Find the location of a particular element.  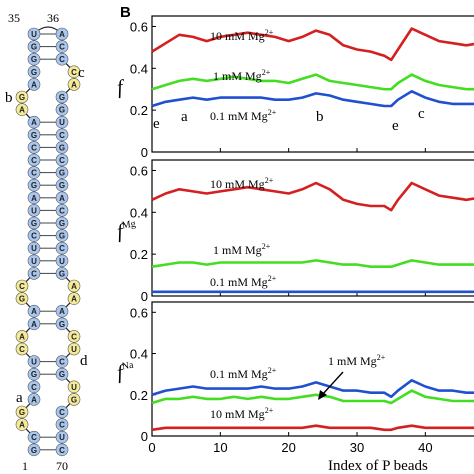

nucleotide-left-12: G is located at coordinates (34, 185).